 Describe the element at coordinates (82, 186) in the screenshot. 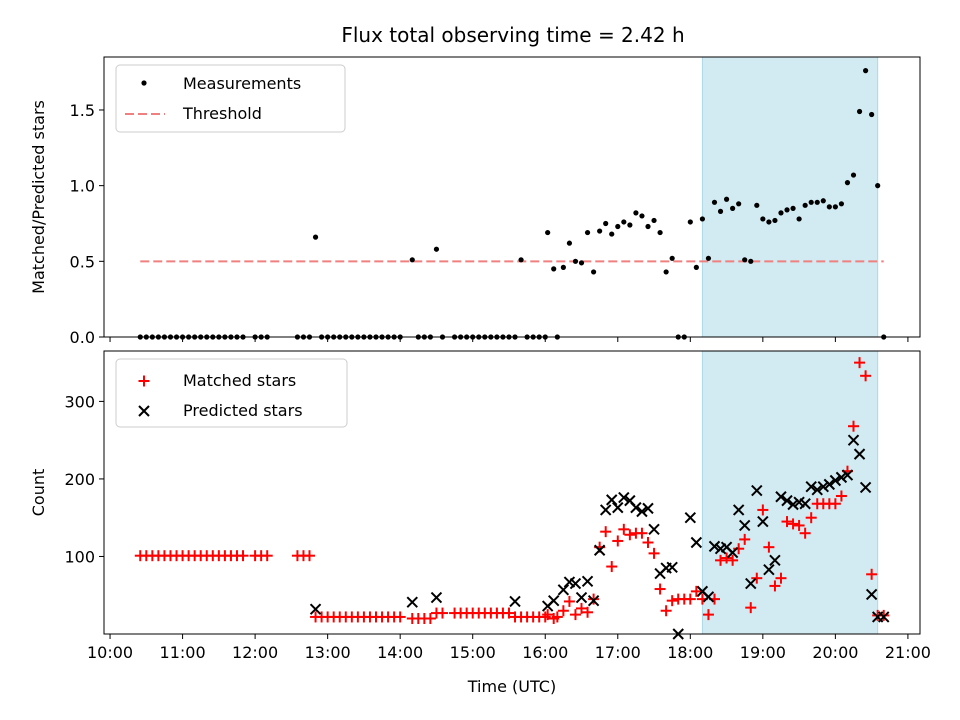

I see `y-tick-label: 1.0` at that location.